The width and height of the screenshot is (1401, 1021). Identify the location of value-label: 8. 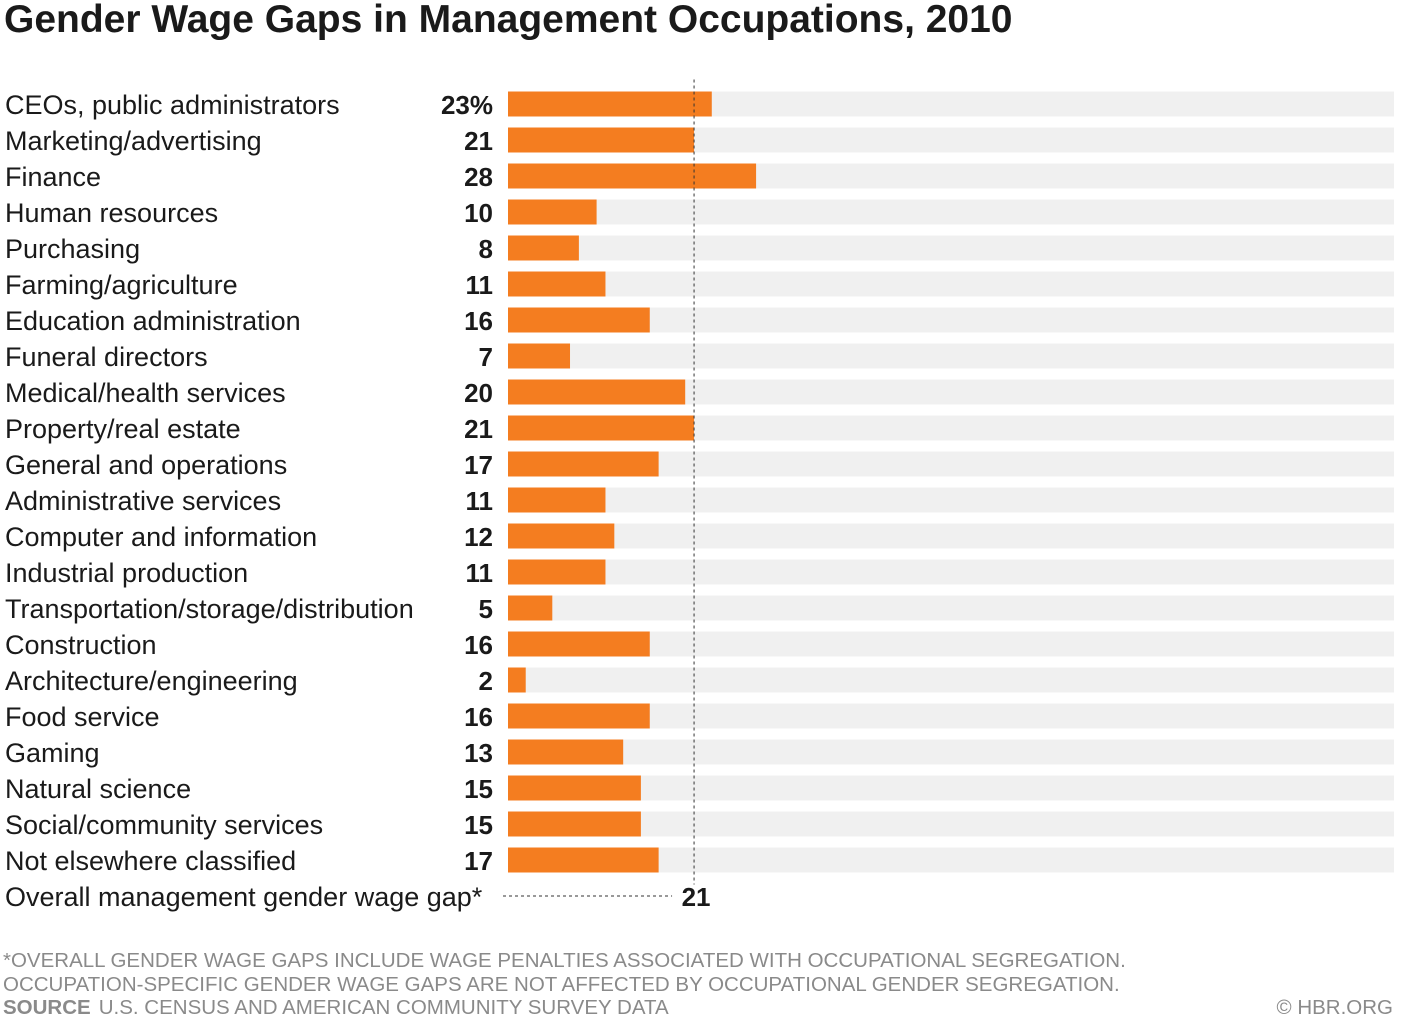
(486, 249).